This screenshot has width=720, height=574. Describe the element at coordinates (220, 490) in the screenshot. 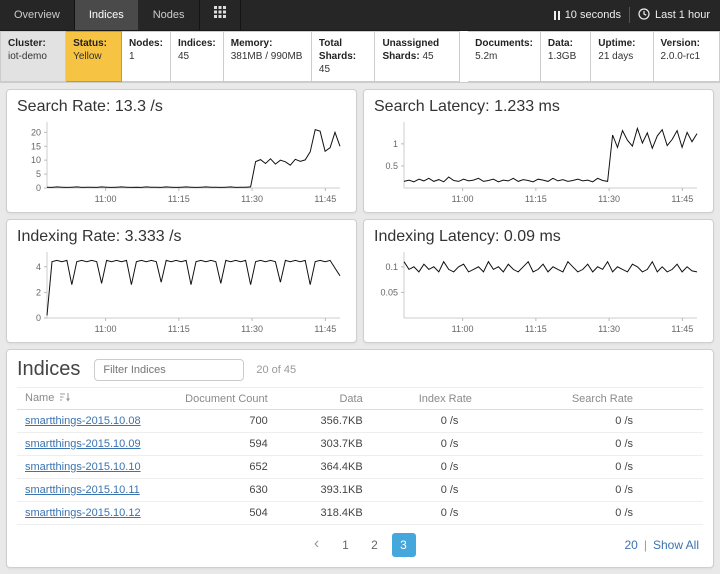

I see `cell-document-count: 630` at that location.